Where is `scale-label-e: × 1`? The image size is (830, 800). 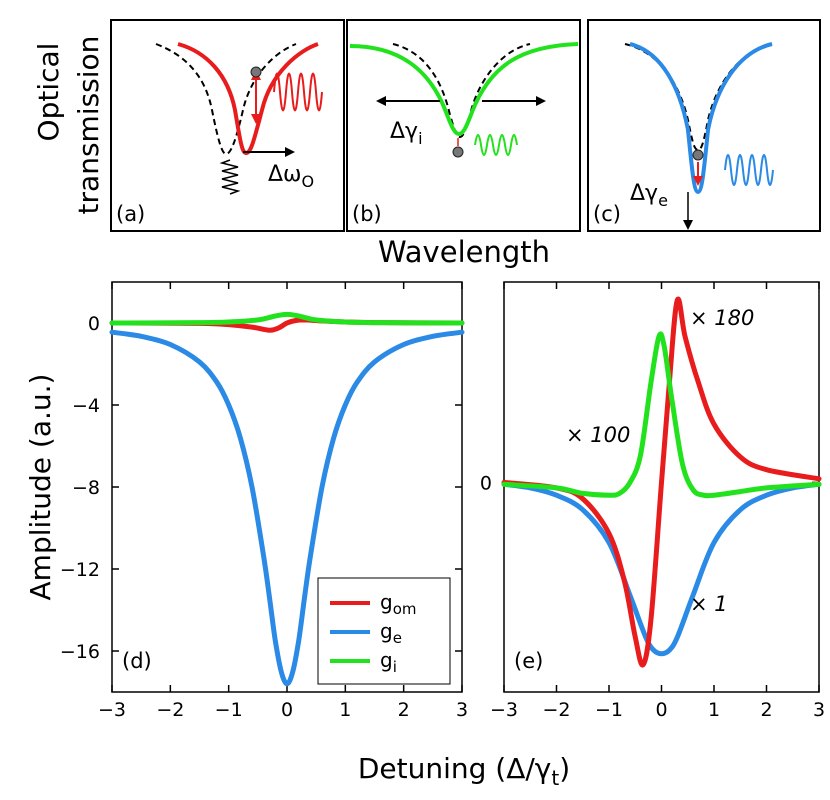
scale-label-e: × 1 is located at coordinates (709, 604).